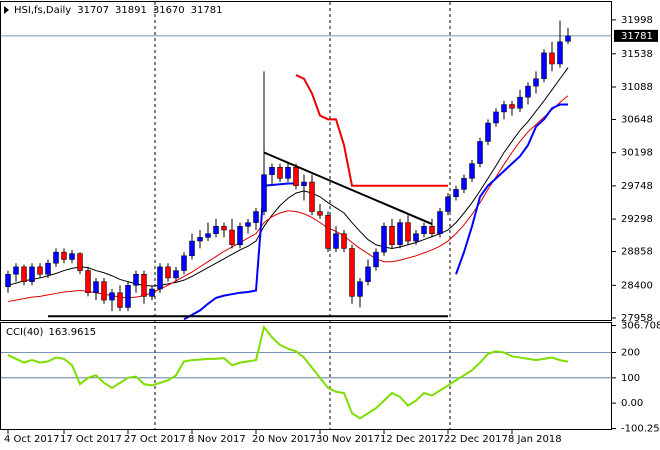  What do you see at coordinates (284, 439) in the screenshot?
I see `x-tick-label: 20 Nov 2017` at bounding box center [284, 439].